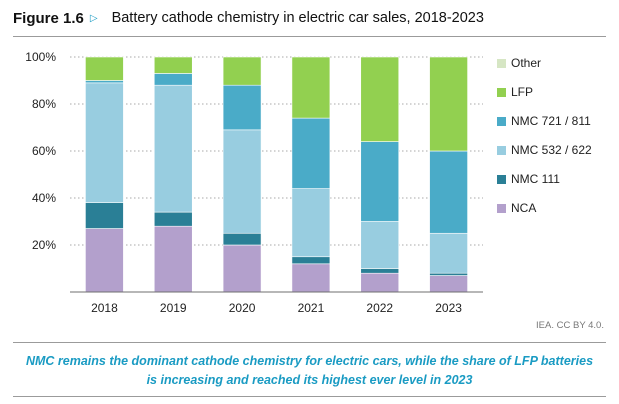  I want to click on x-tick-label: 2022, so click(379, 308).